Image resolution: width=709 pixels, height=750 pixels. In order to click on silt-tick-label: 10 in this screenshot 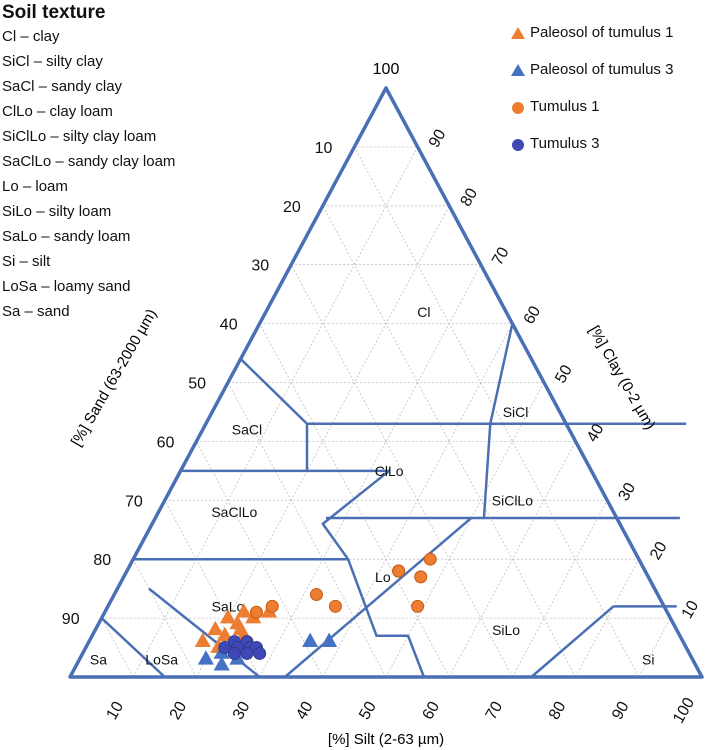, I will do `click(115, 711)`.